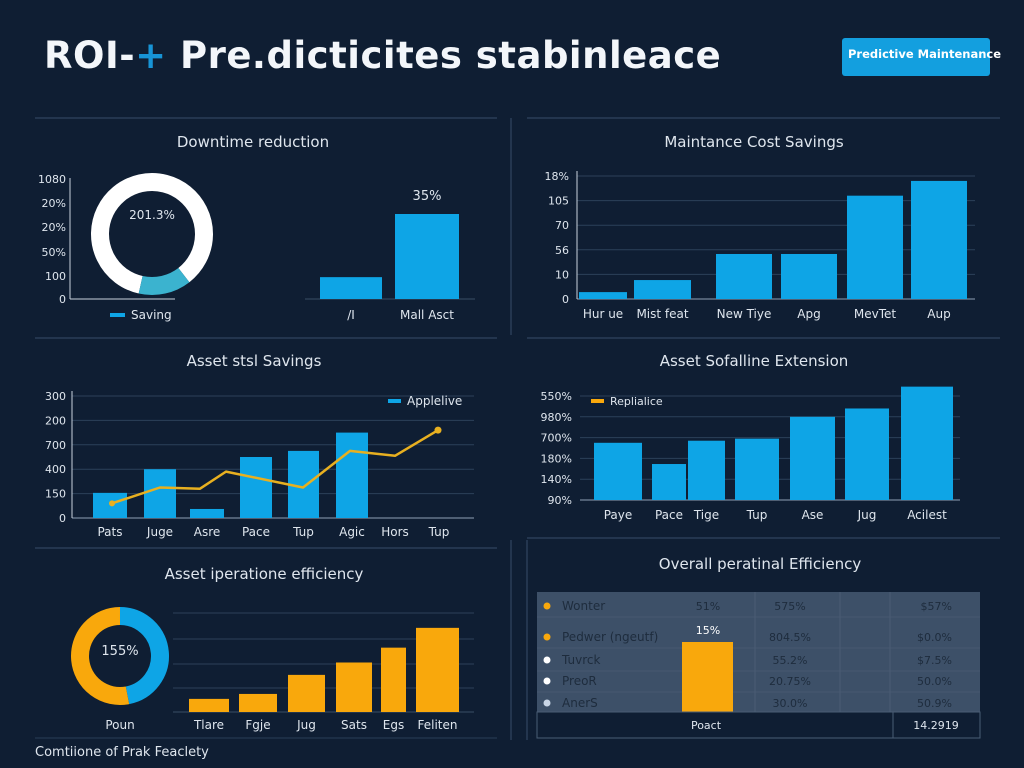 This screenshot has height=768, width=1024. I want to click on table-cell-value: 804.5%, so click(790, 637).